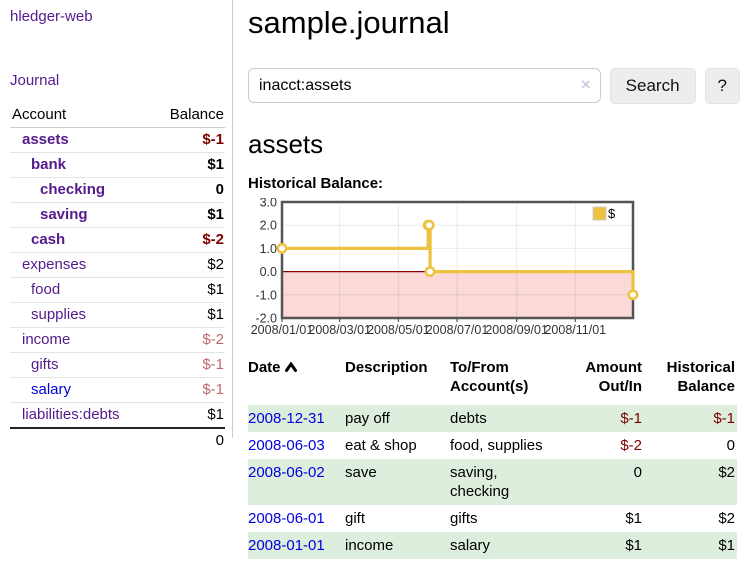 The height and width of the screenshot is (582, 742). What do you see at coordinates (480, 482) in the screenshot?
I see `transaction-accounts: saving, checking` at bounding box center [480, 482].